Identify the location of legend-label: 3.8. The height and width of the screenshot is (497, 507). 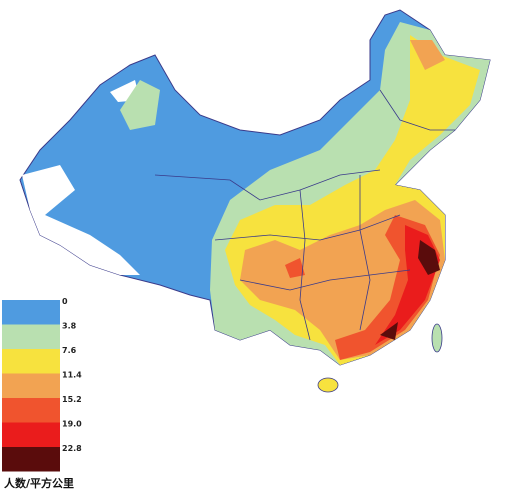
(69, 326).